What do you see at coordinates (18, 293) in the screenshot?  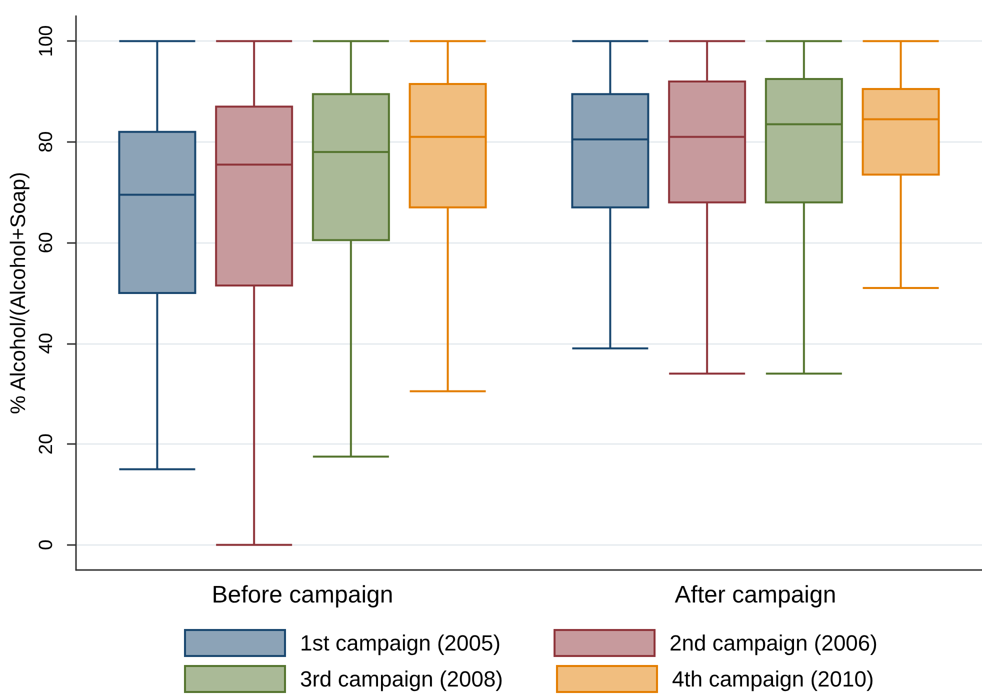 I see `y-axis-title: % Alcohol/(Alcohol+Soap)` at bounding box center [18, 293].